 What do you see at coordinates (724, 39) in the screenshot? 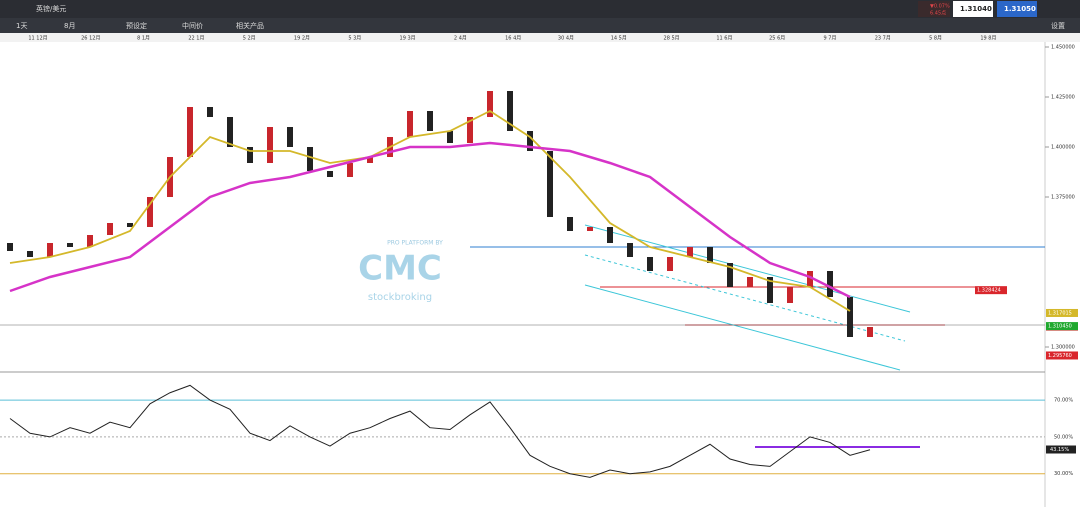
I see `date-label: 11 6月` at bounding box center [724, 39].